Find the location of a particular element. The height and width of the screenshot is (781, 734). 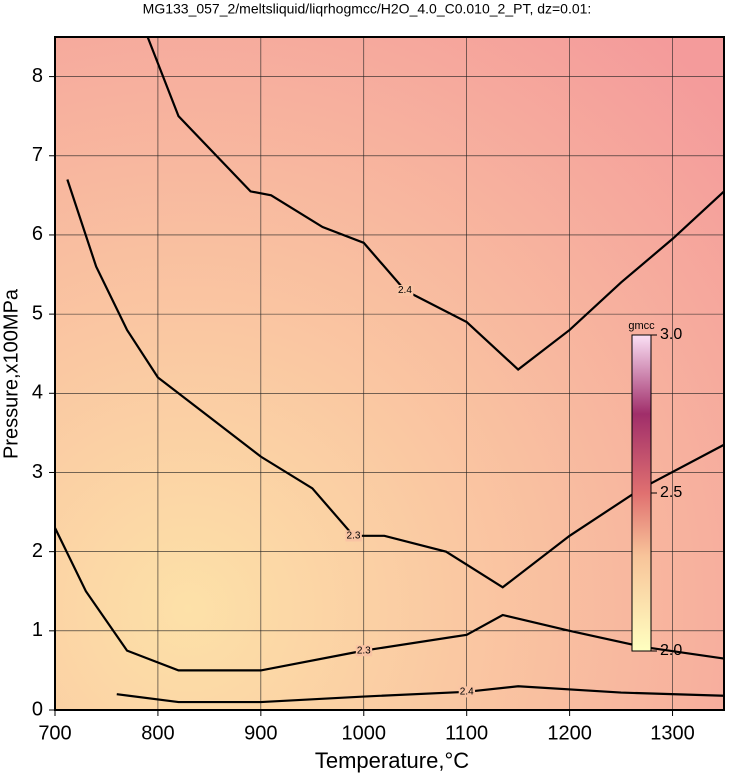

y-tick-label: 3 is located at coordinates (37, 472).